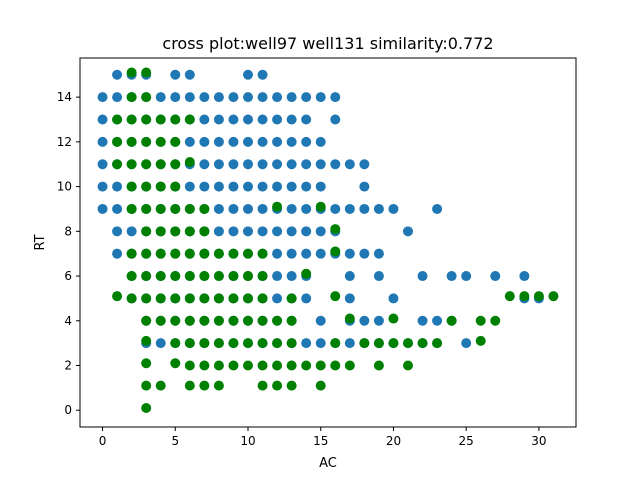  Describe the element at coordinates (538, 441) in the screenshot. I see `x-tick-label-30: 30` at that location.